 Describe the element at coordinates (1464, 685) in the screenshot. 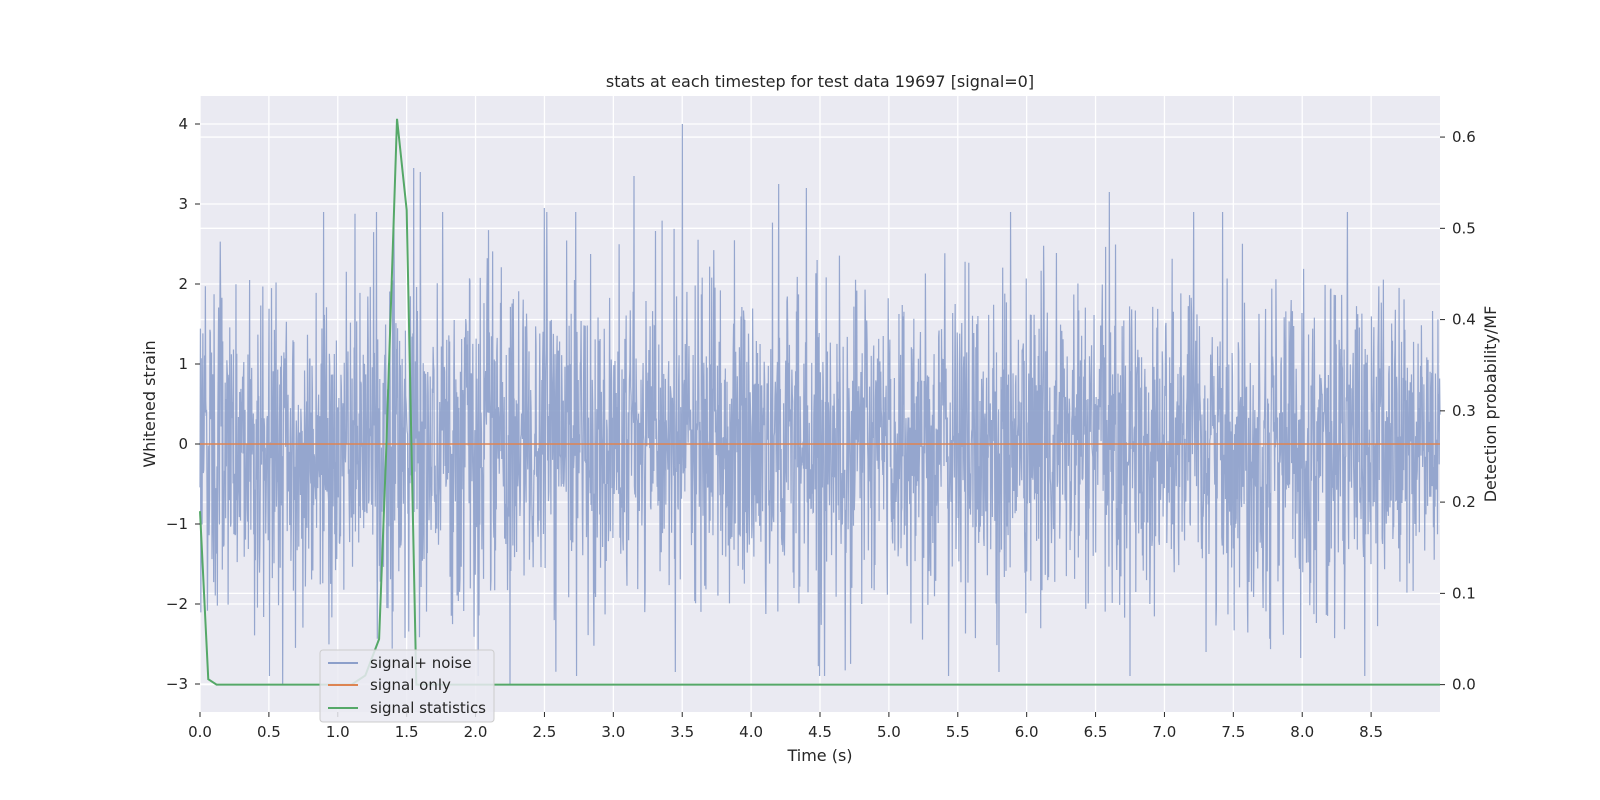

I see `y-right-tick-label: 0.0` at that location.